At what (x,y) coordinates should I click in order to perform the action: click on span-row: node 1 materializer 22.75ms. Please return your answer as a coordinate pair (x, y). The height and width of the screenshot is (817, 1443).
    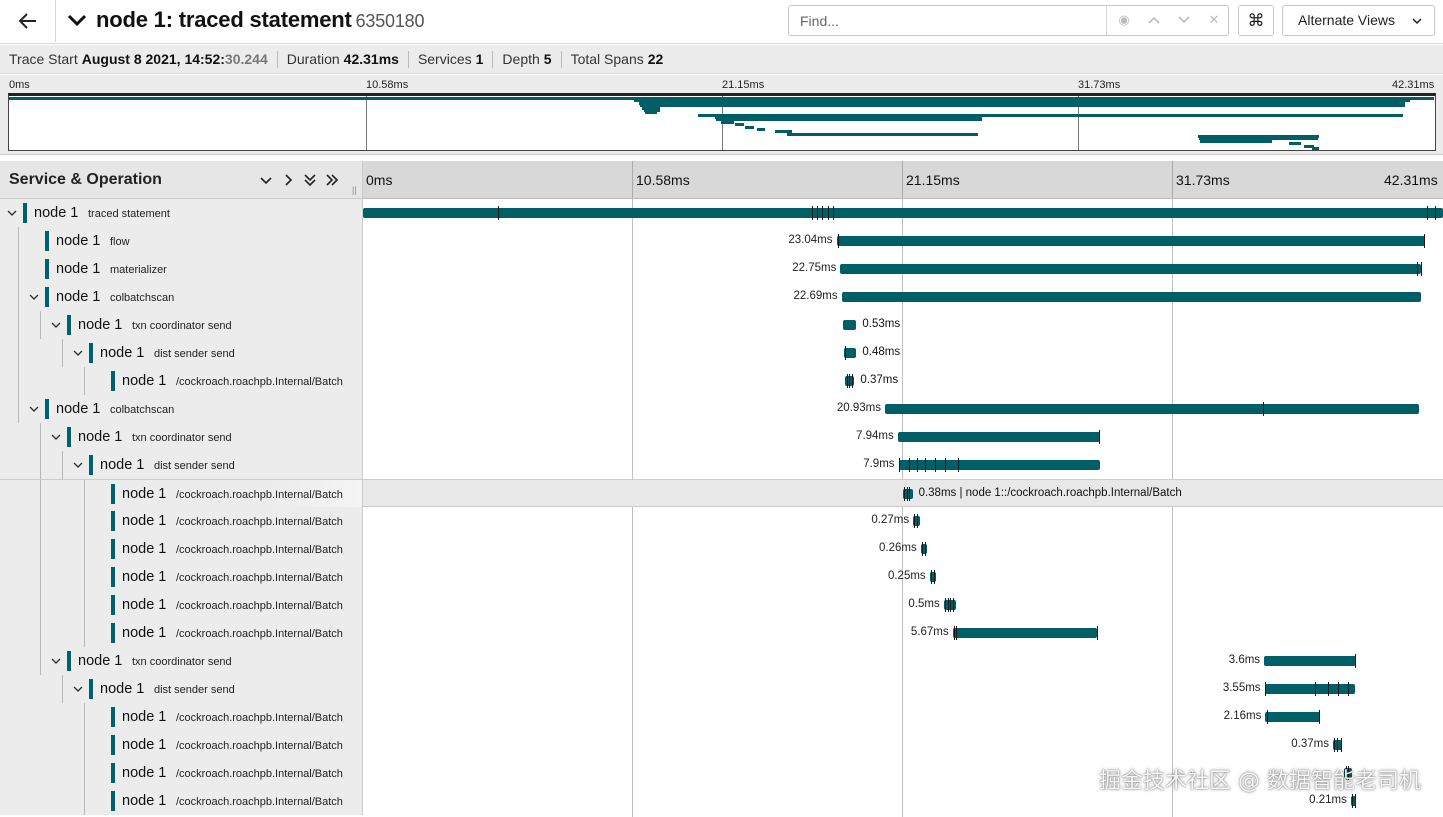
    Looking at the image, I should click on (721, 269).